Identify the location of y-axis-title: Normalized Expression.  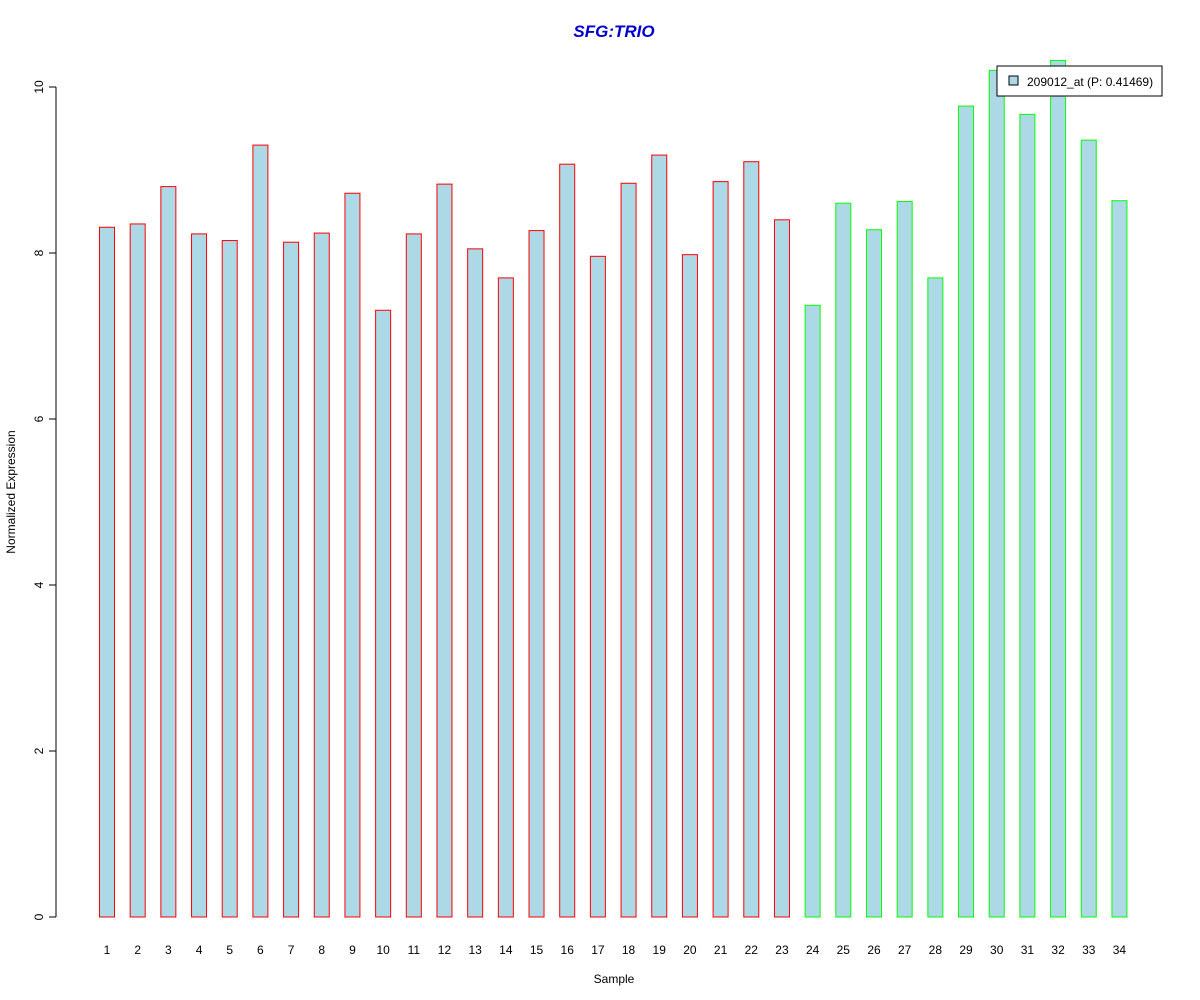
(11, 491).